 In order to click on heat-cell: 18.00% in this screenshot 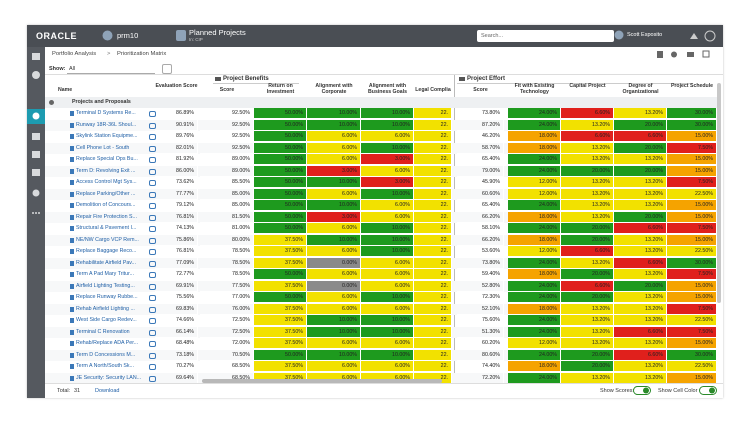, I will do `click(534, 148)`.